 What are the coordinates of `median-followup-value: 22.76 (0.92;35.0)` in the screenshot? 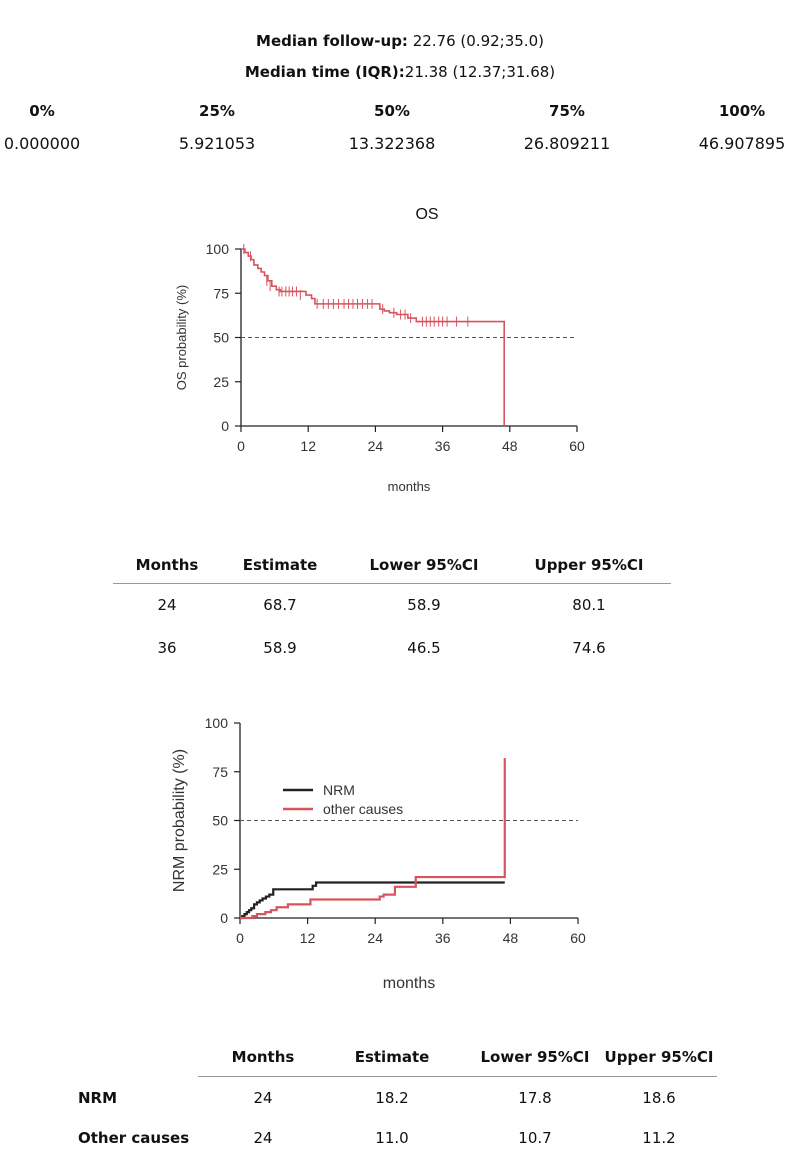 It's located at (475, 41).